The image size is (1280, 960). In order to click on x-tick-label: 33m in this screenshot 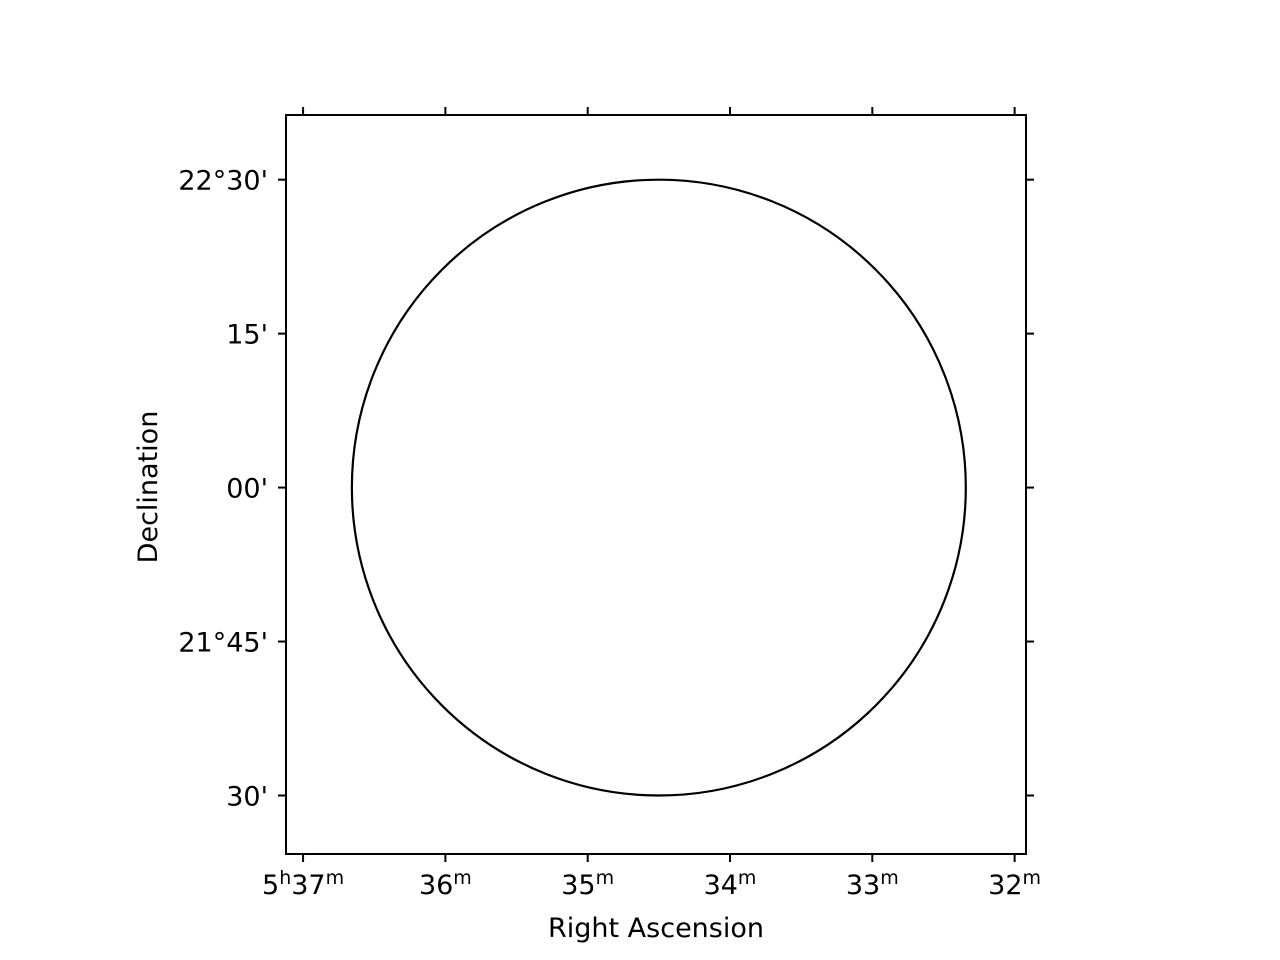, I will do `click(872, 884)`.